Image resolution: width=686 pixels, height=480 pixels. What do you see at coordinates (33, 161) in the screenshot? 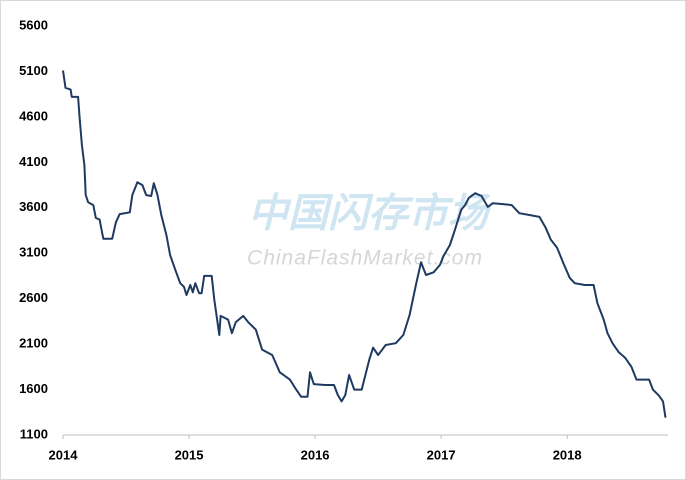
I see `y-tick-label: 4100` at bounding box center [33, 161].